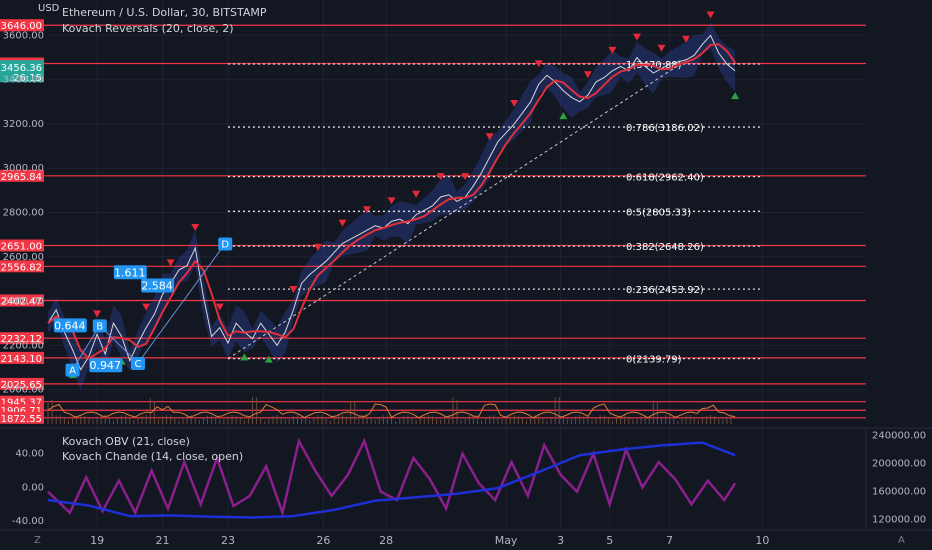  I want to click on y-tick-label: 3200.00, so click(23, 124).